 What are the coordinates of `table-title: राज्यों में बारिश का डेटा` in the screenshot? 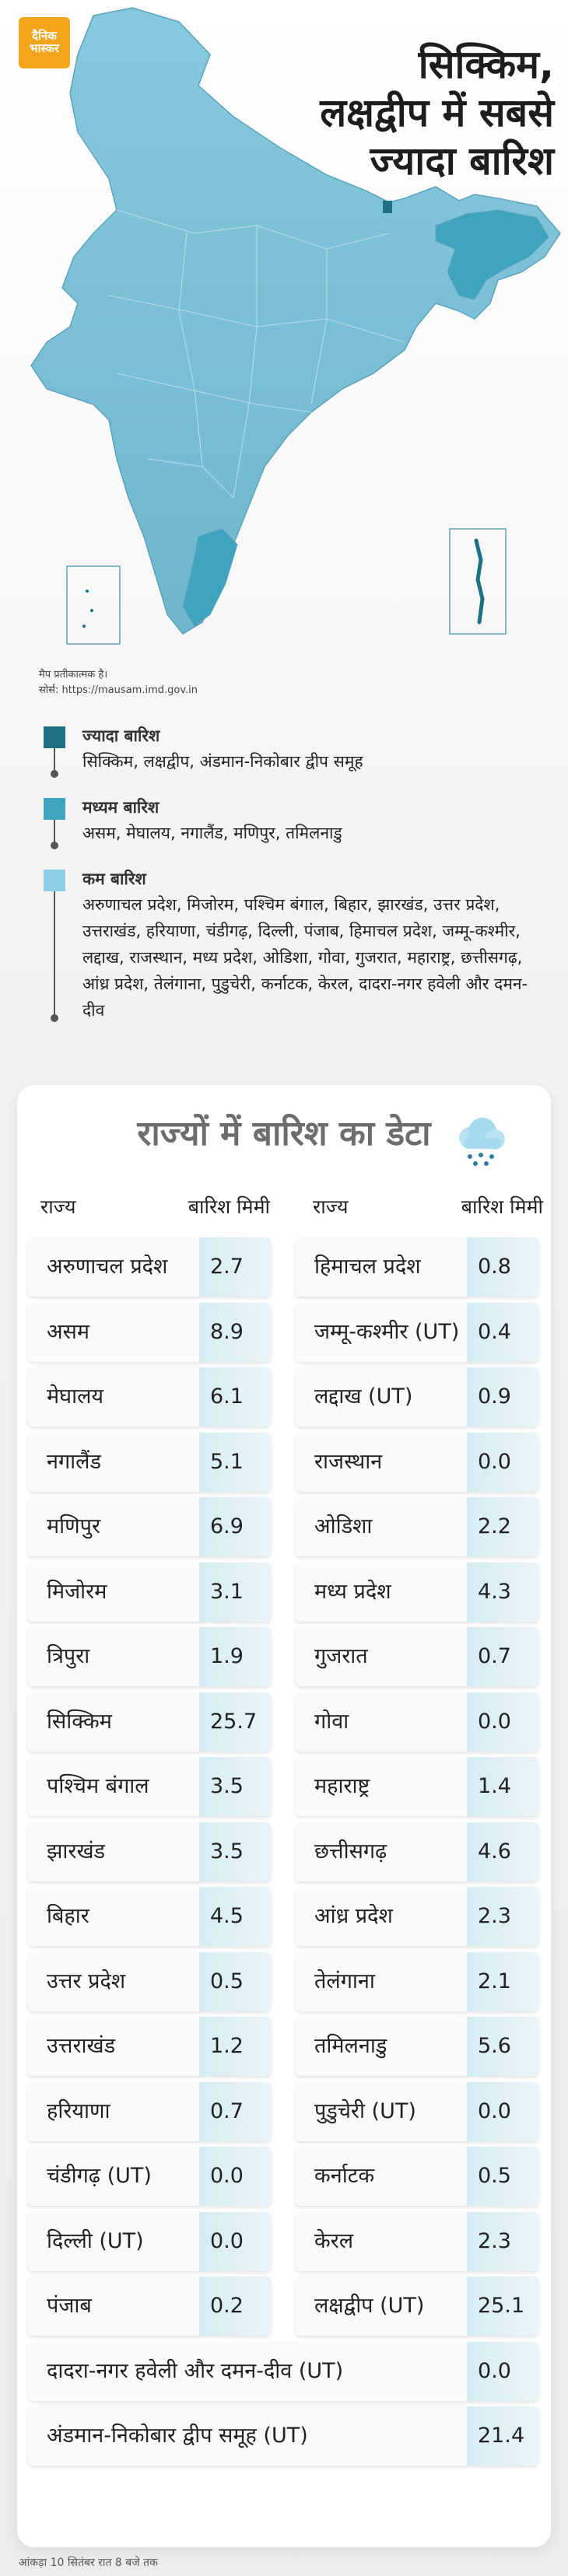 It's located at (284, 1133).